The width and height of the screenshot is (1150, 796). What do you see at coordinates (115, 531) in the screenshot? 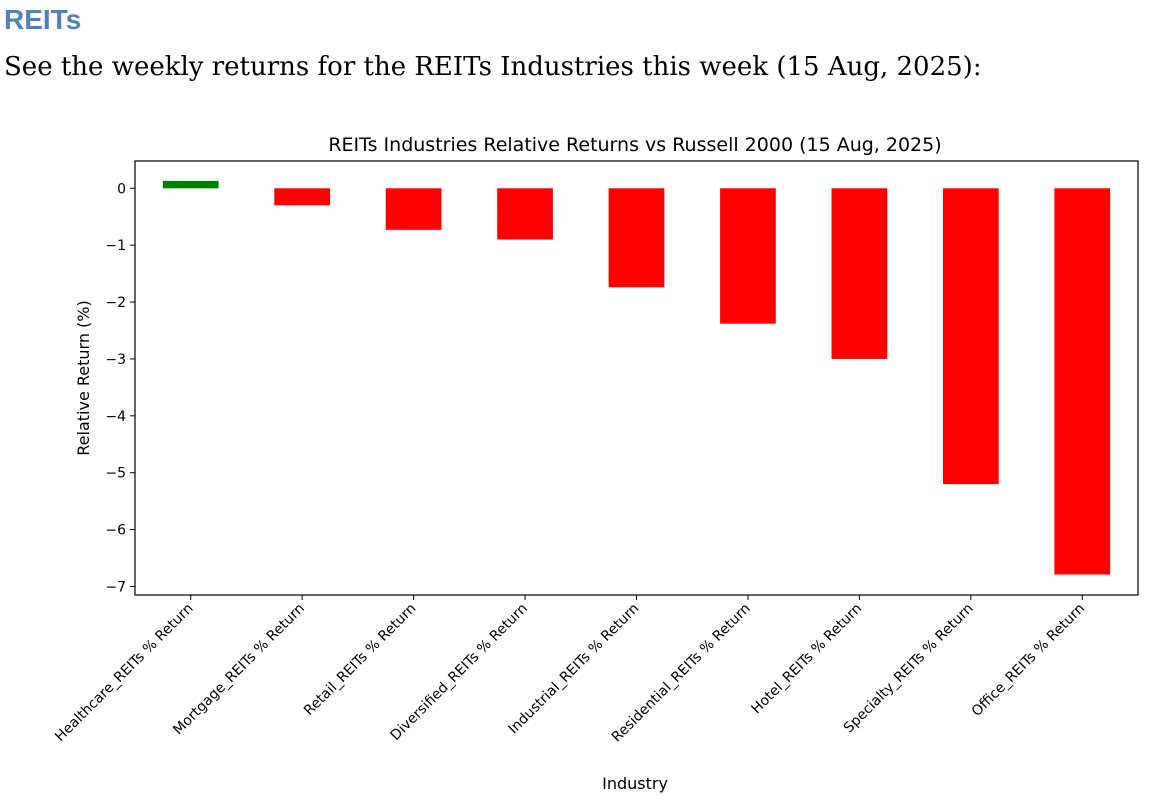
I see `y-tick-label: −6` at bounding box center [115, 531].